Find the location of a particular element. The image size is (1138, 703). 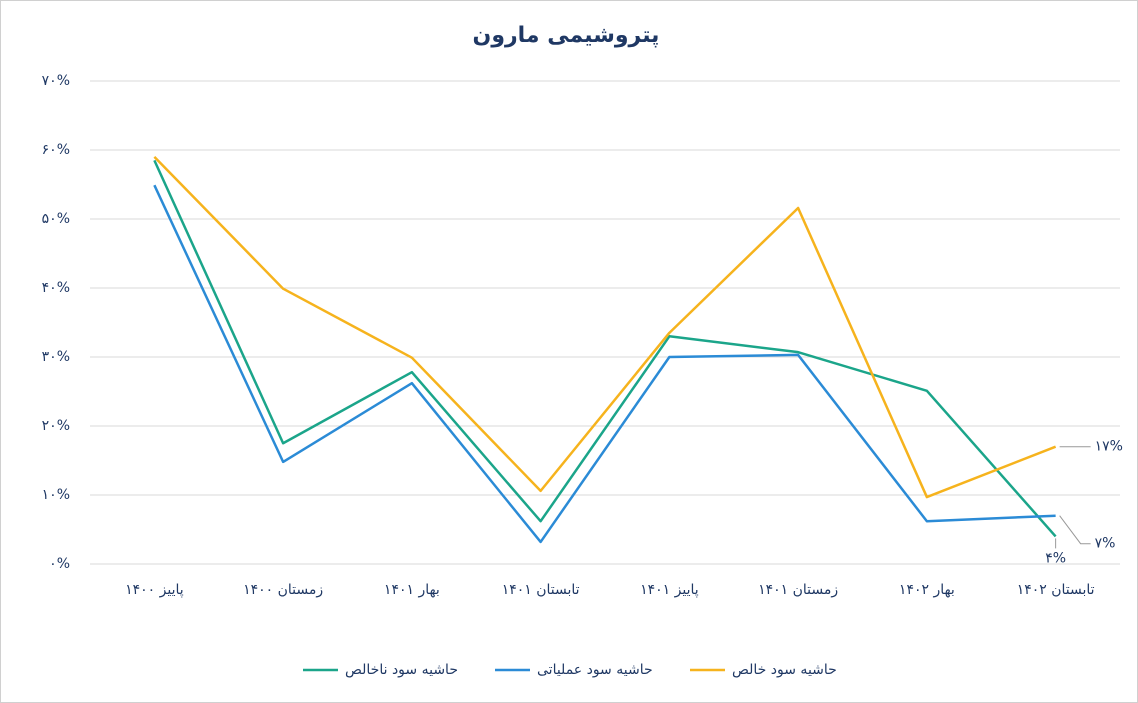

x-tick-label: تابستان ۱۴۰۲ is located at coordinates (1056, 590).